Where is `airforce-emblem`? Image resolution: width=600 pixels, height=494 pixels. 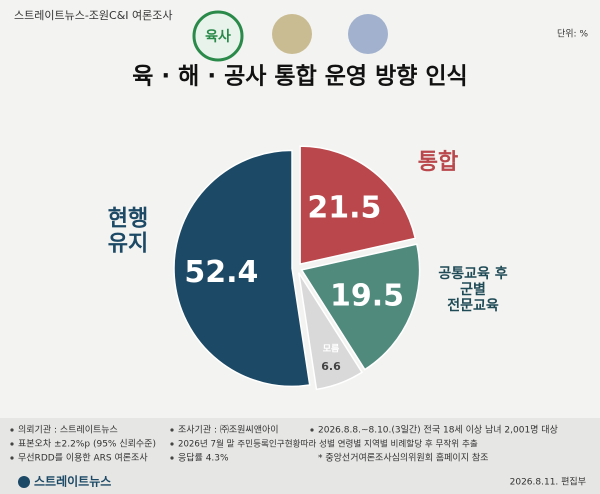 airforce-emblem is located at coordinates (368, 34).